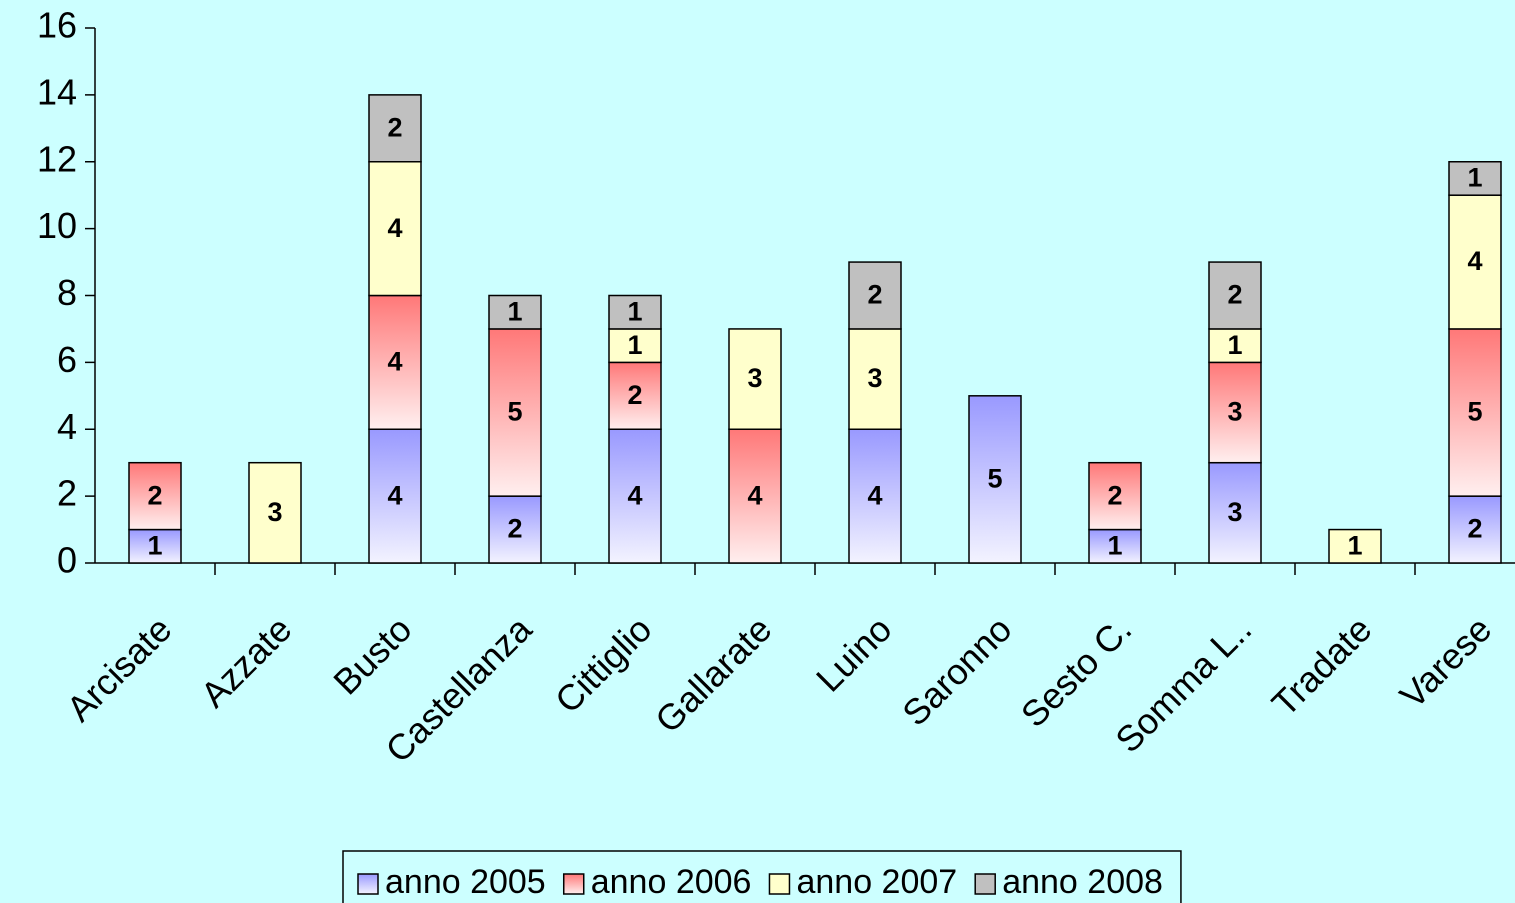  What do you see at coordinates (67, 560) in the screenshot?
I see `y-tick-label: 0` at bounding box center [67, 560].